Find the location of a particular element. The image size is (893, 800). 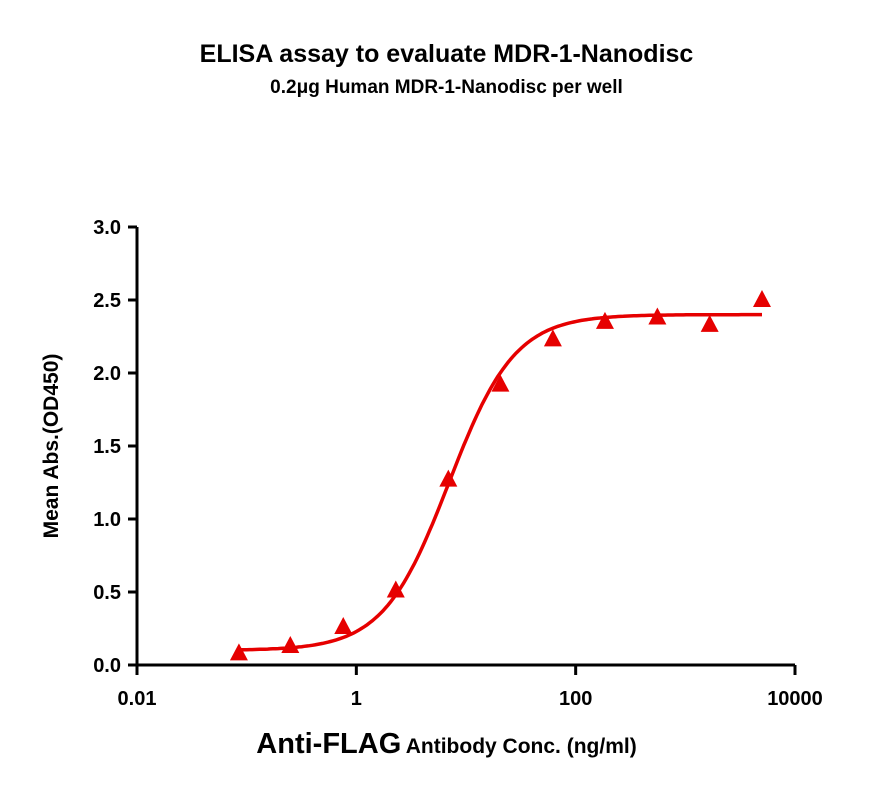

y-axis-label: Mean Abs.(OD450) is located at coordinates (51, 446).